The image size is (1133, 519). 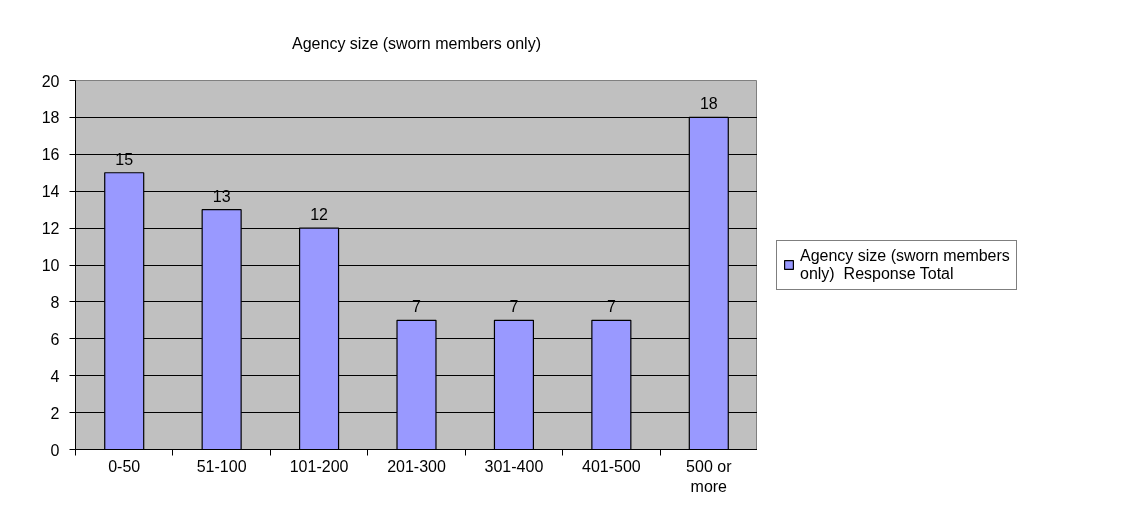 I want to click on y-tick-label: 12, so click(x=50, y=229).